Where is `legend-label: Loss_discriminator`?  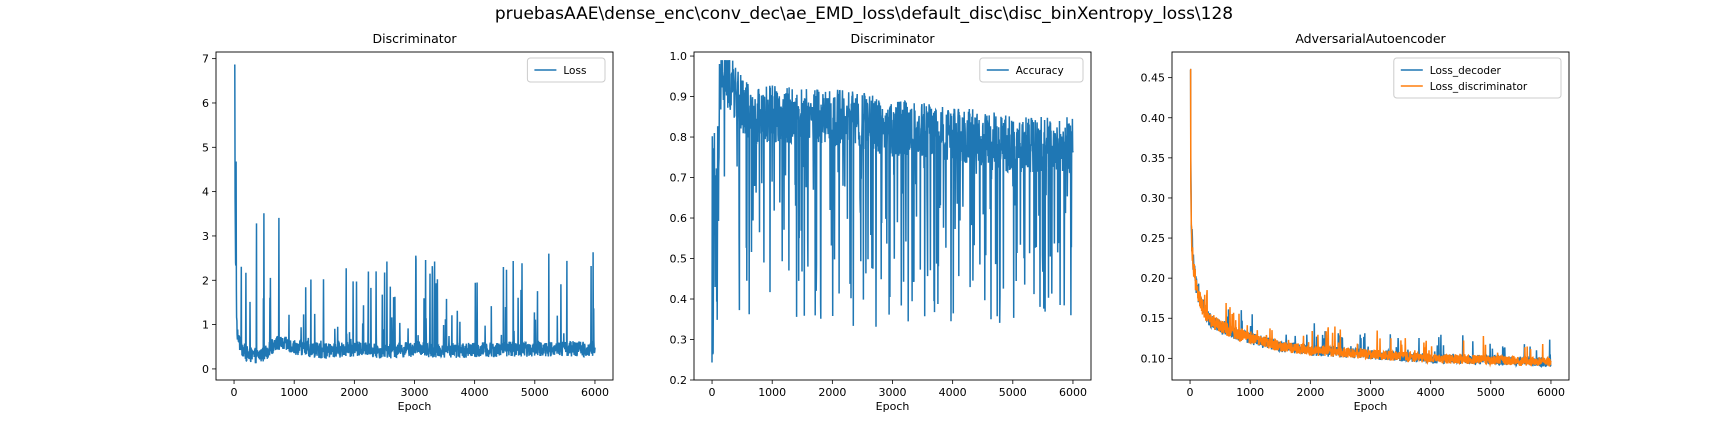
legend-label: Loss_discriminator is located at coordinates (1479, 87).